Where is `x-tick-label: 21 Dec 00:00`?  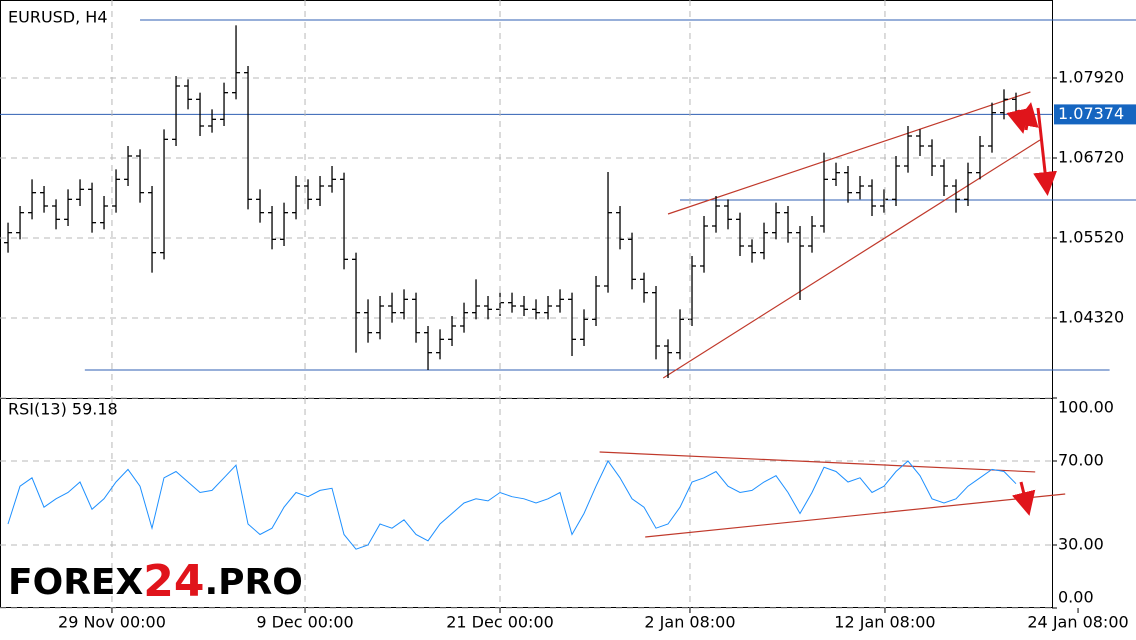 x-tick-label: 21 Dec 00:00 is located at coordinates (500, 622).